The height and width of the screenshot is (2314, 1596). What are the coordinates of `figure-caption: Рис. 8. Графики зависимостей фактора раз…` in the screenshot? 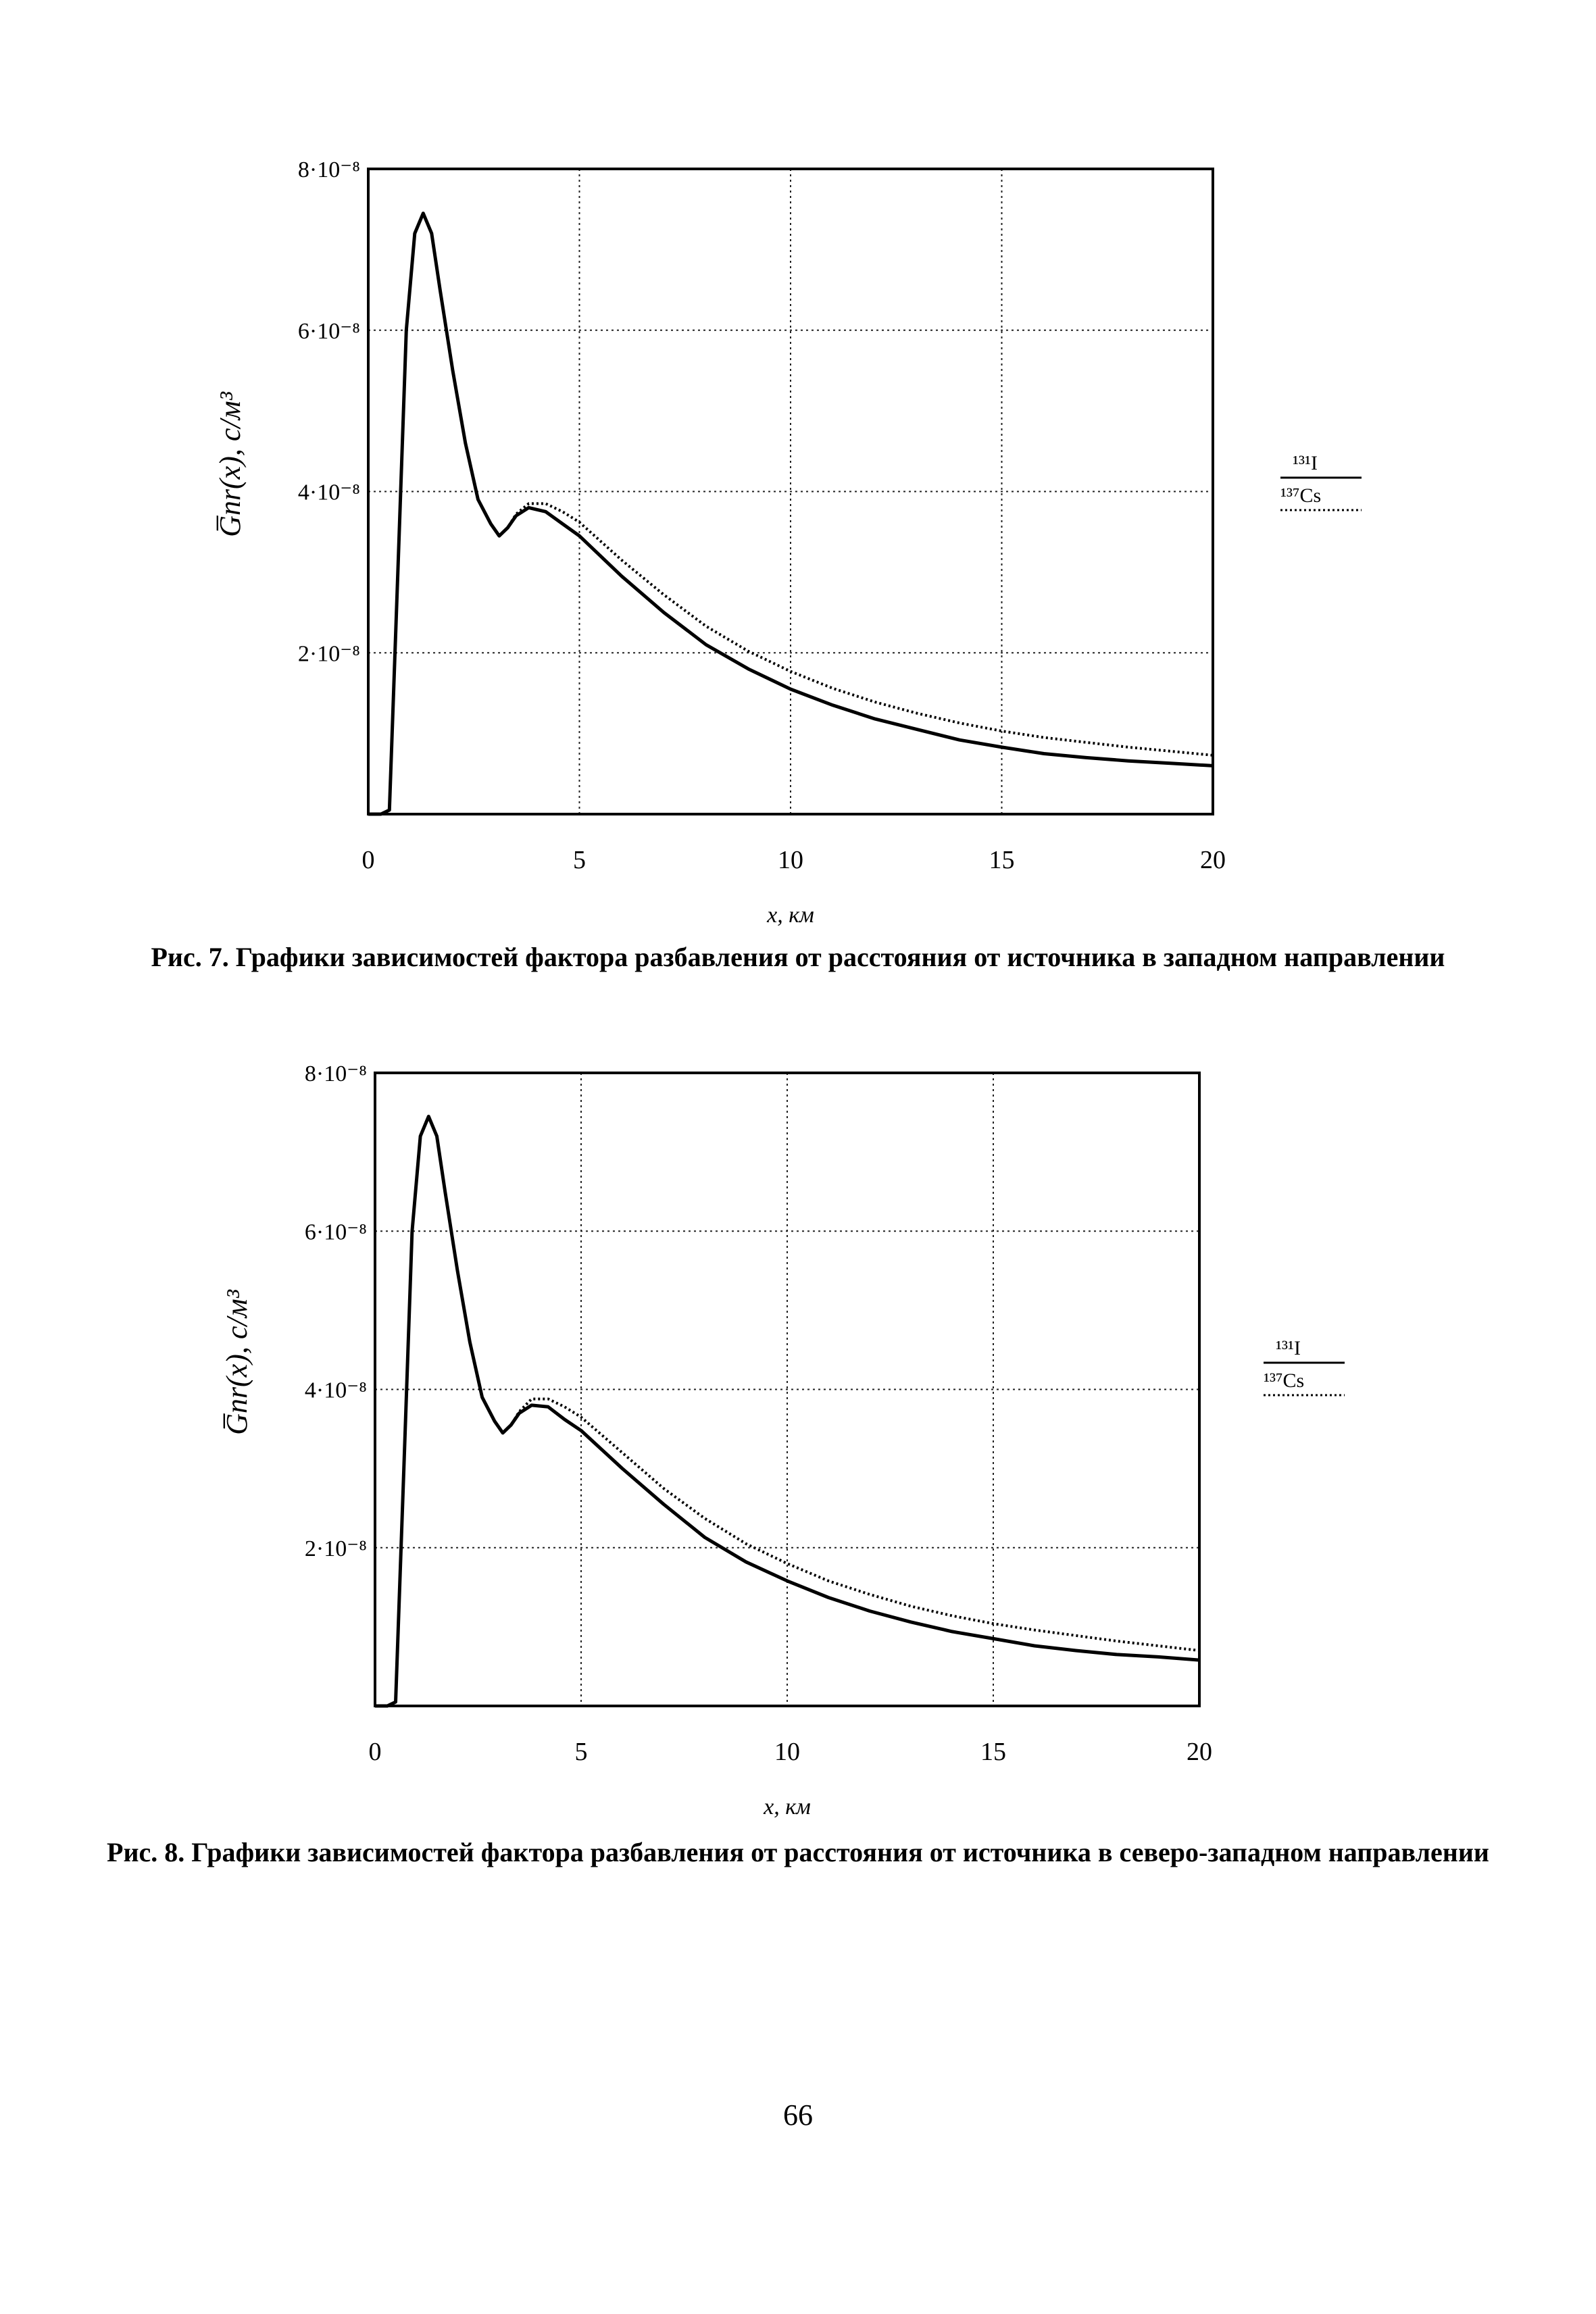 It's located at (798, 1852).